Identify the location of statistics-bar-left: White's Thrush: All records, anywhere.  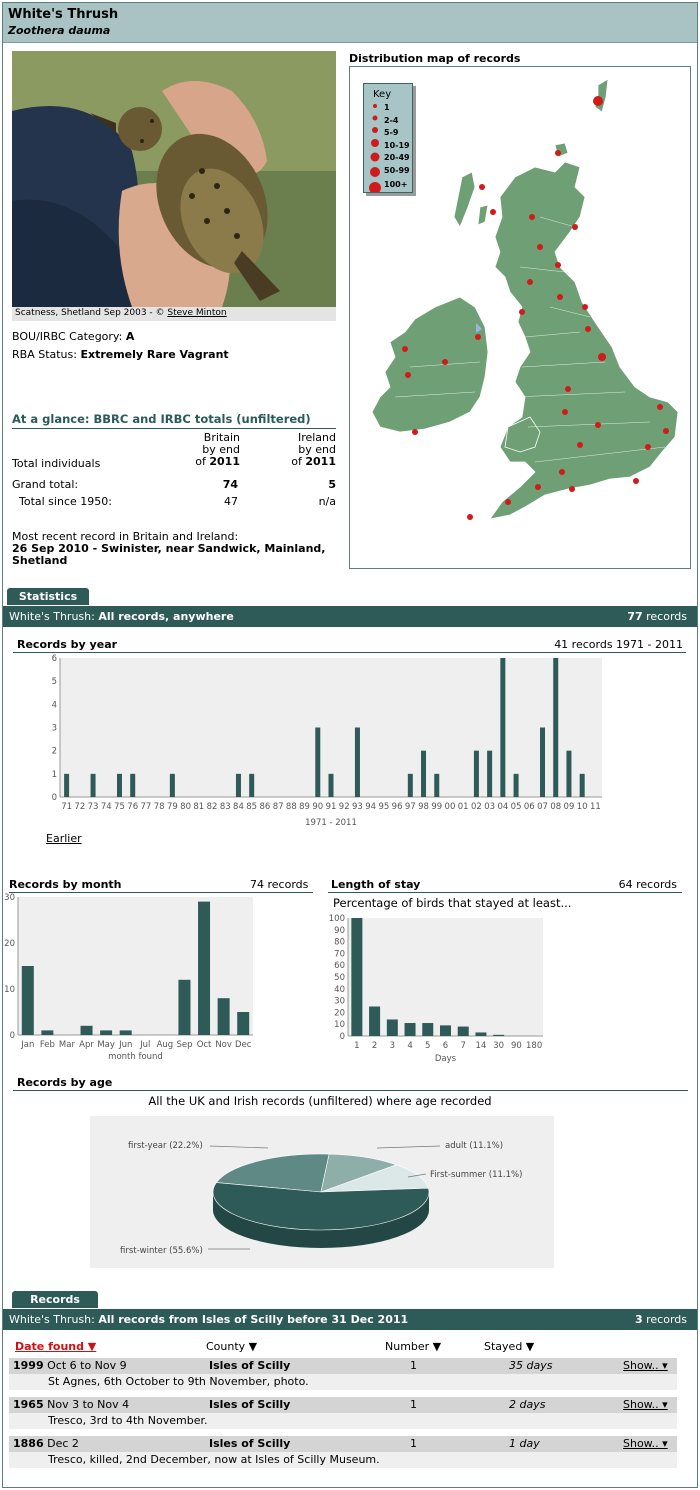
(121, 616).